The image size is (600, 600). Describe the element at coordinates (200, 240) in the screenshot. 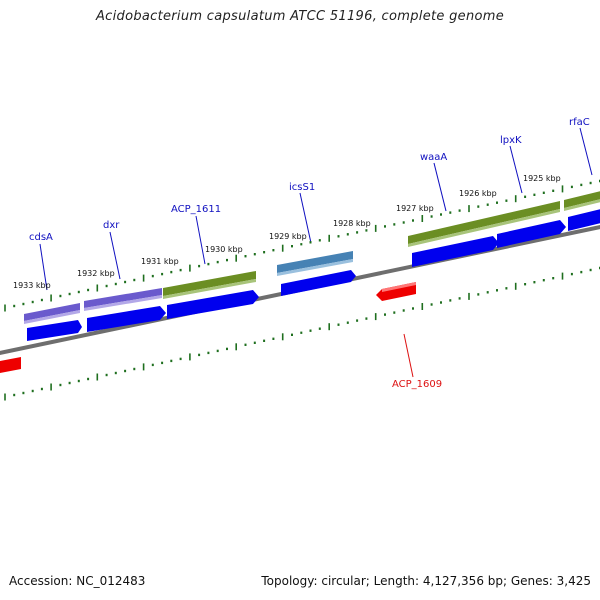

I see `leader-acp1611` at that location.